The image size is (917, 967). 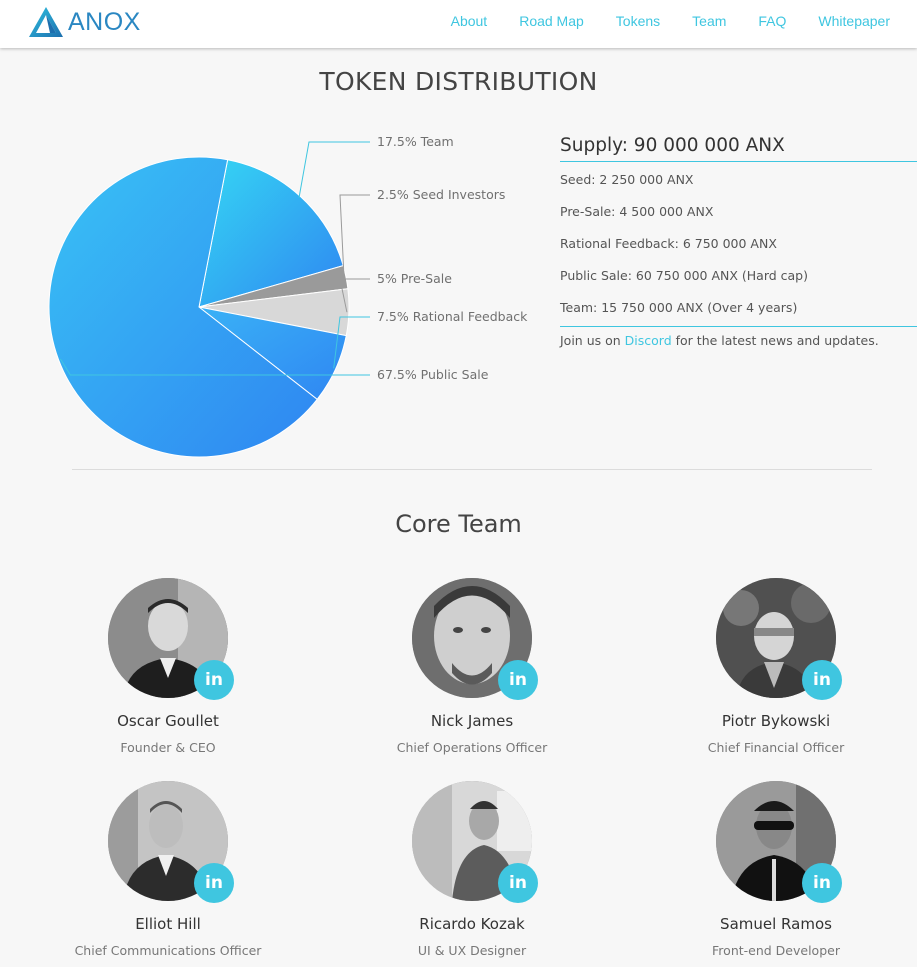 What do you see at coordinates (458, 81) in the screenshot?
I see `token-distribution-title: TOKEN DISTRIBUTION` at bounding box center [458, 81].